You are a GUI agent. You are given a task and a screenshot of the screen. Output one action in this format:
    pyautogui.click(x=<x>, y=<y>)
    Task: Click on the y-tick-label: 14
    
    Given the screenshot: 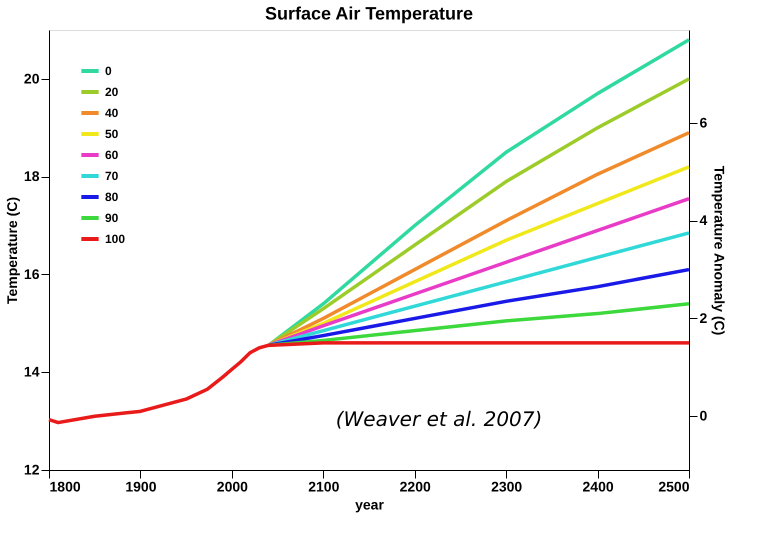 What is the action you would take?
    pyautogui.click(x=32, y=372)
    